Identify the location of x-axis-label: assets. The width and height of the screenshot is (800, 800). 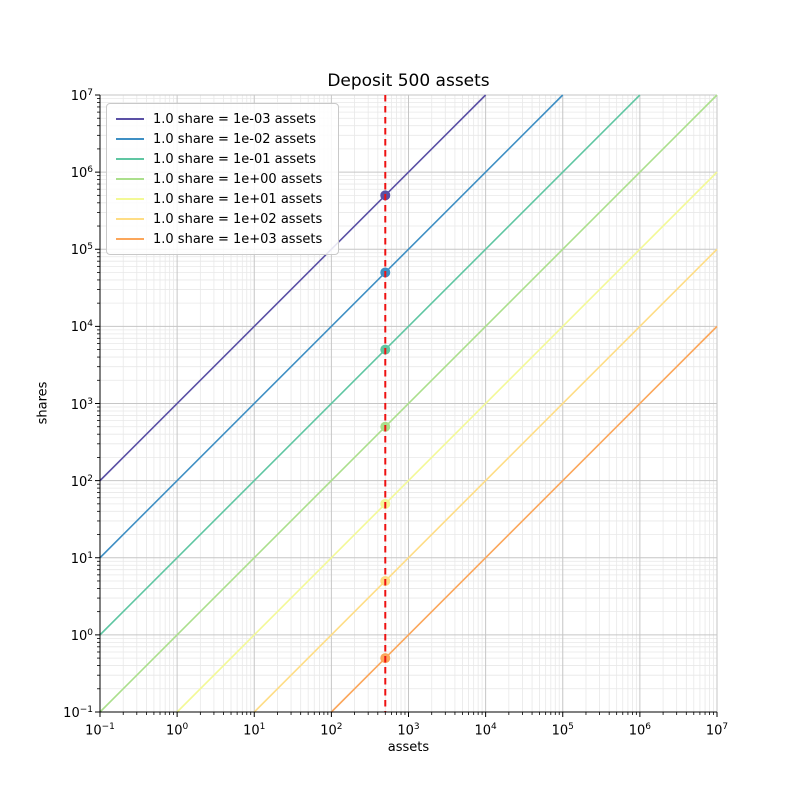
(408, 747).